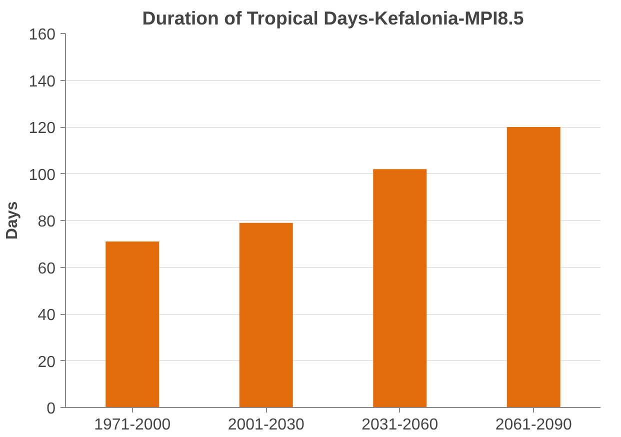 Image resolution: width=621 pixels, height=437 pixels. Describe the element at coordinates (47, 222) in the screenshot. I see `y-tick-label: 80` at that location.